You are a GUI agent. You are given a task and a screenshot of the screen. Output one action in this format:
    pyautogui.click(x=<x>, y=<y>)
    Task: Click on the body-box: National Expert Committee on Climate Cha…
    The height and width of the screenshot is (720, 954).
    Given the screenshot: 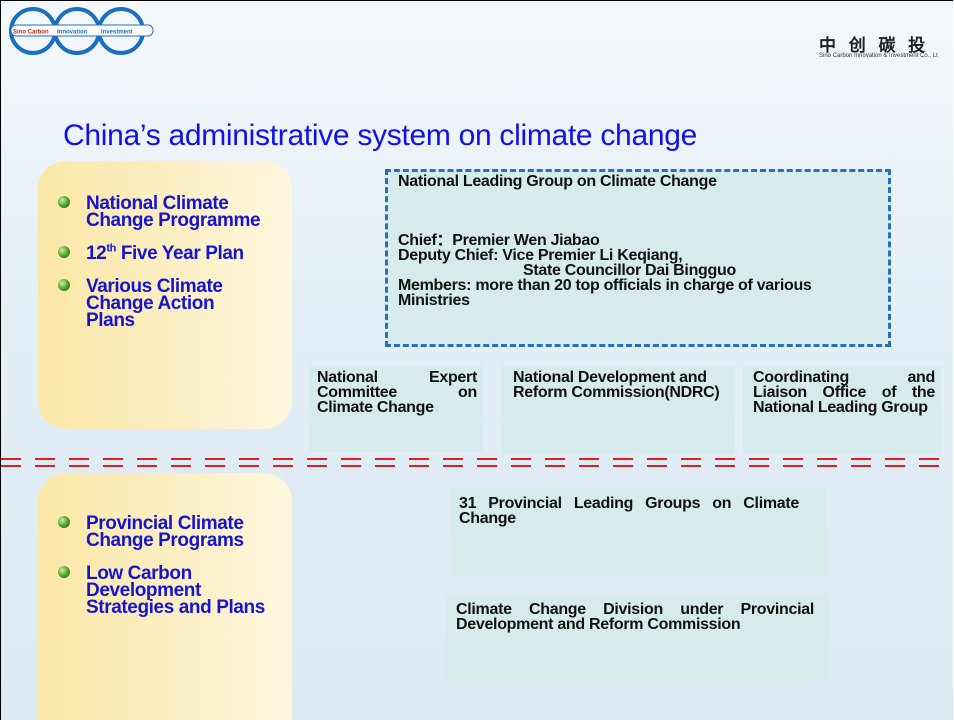 What is the action you would take?
    pyautogui.click(x=396, y=409)
    